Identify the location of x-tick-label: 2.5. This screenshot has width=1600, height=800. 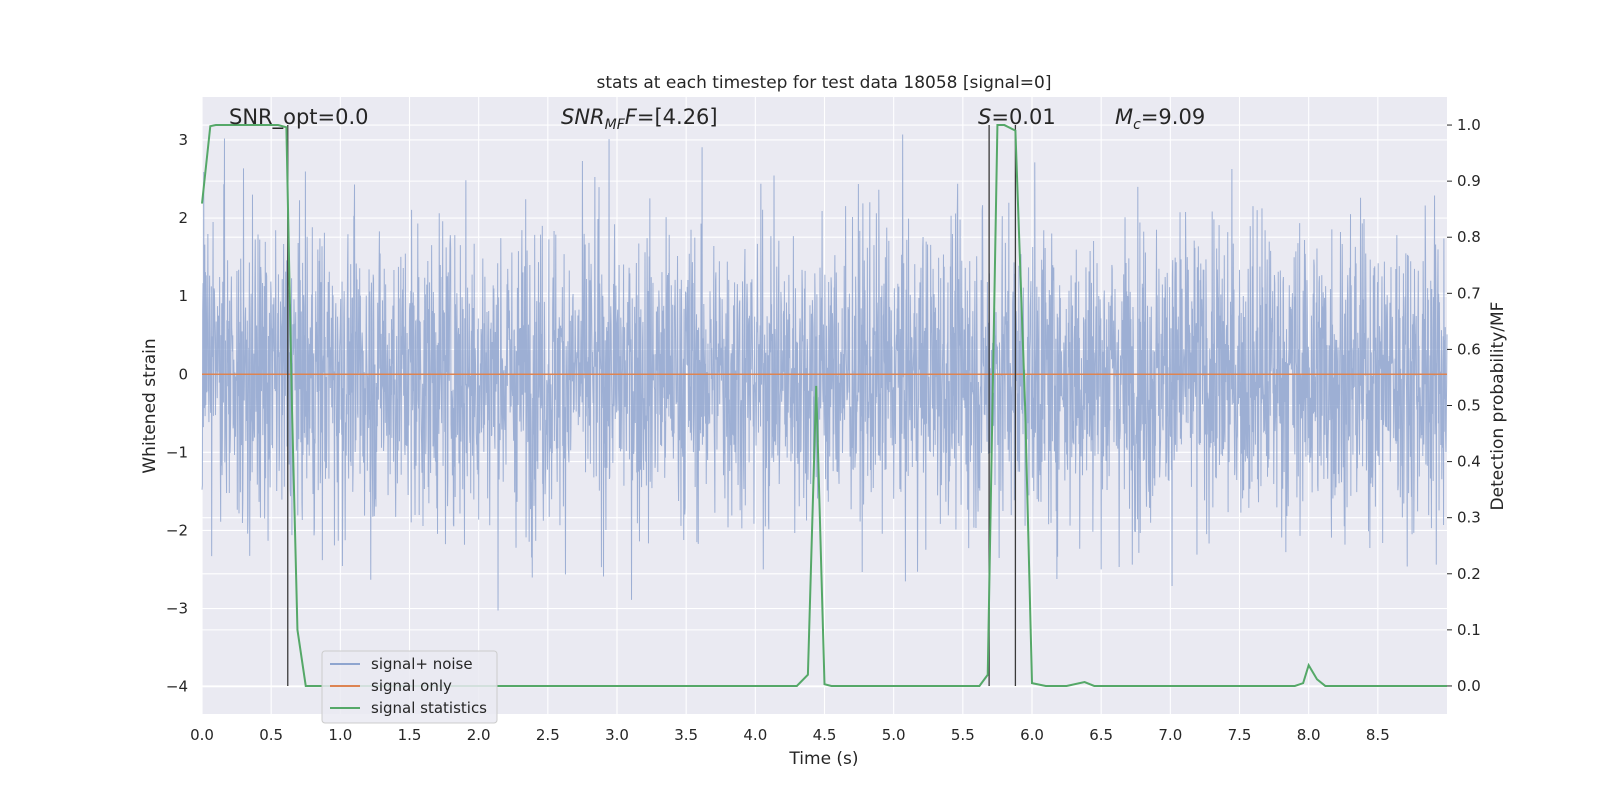
(548, 735).